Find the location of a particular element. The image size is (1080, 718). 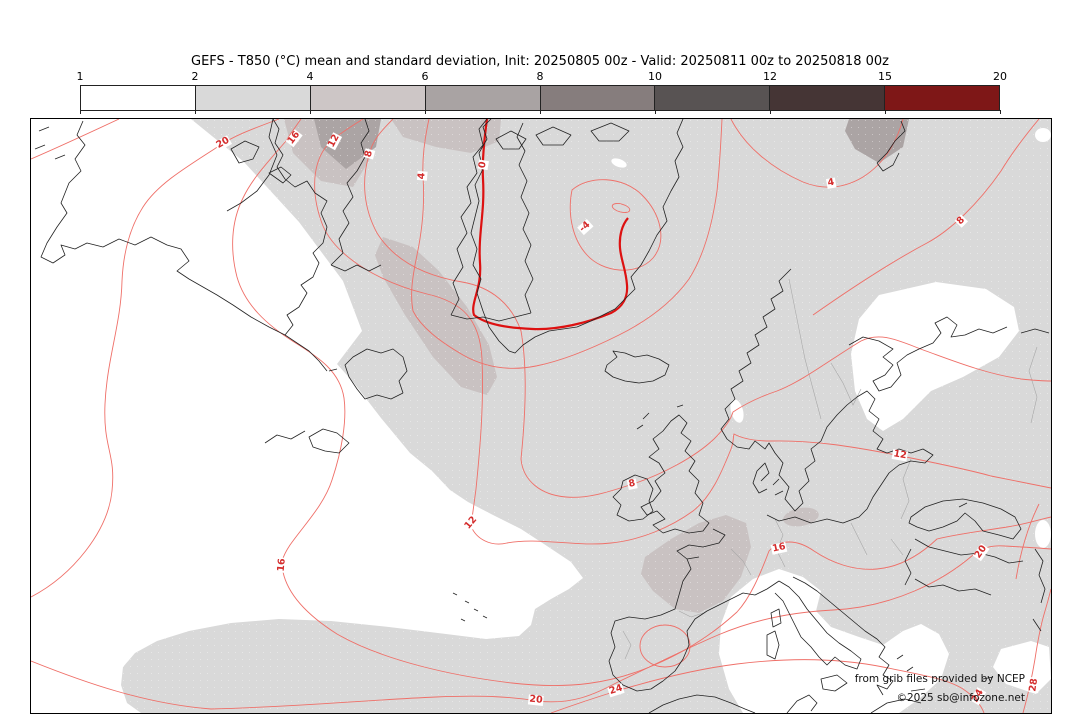

colorbar-tick-15: 15 is located at coordinates (885, 76).